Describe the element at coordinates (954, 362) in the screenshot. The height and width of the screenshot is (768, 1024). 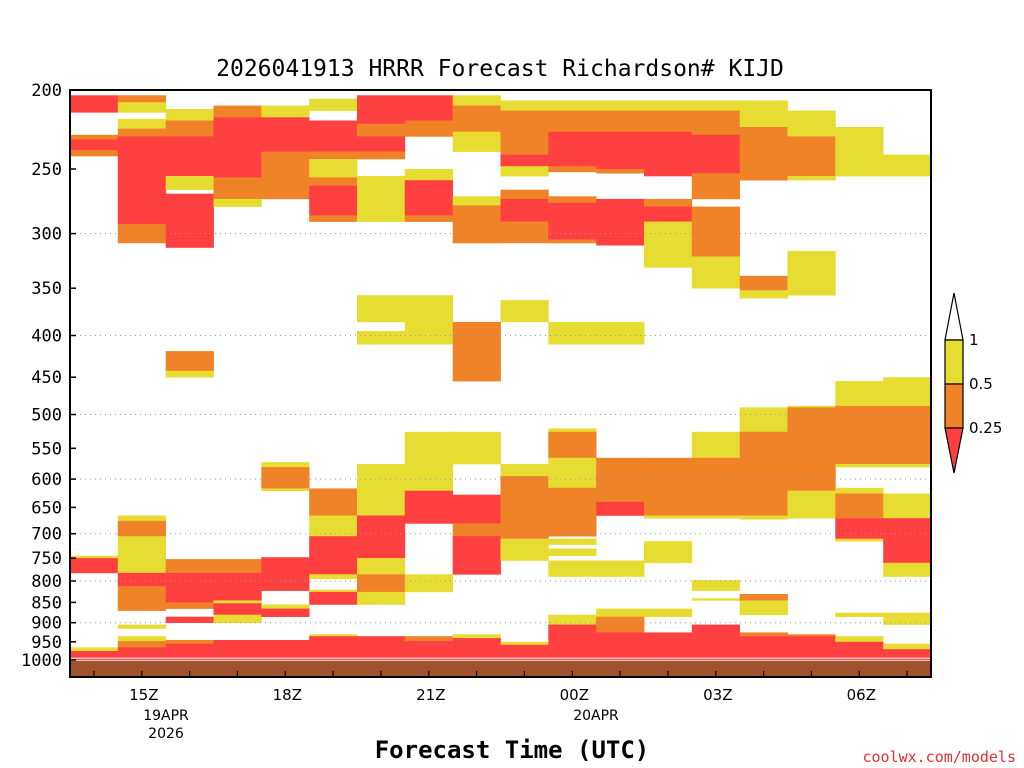
I see `legend-swatch-yellow` at that location.